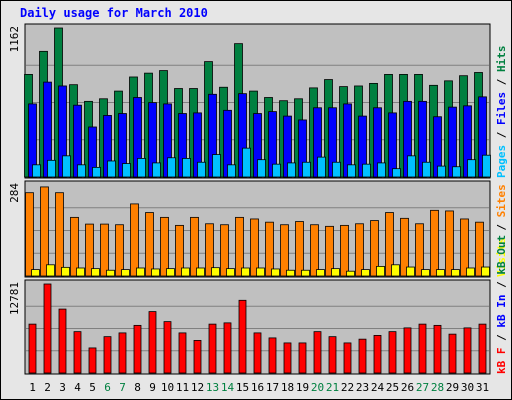 This screenshot has height=400, width=512. I want to click on day-label-7: 7, so click(122, 387).